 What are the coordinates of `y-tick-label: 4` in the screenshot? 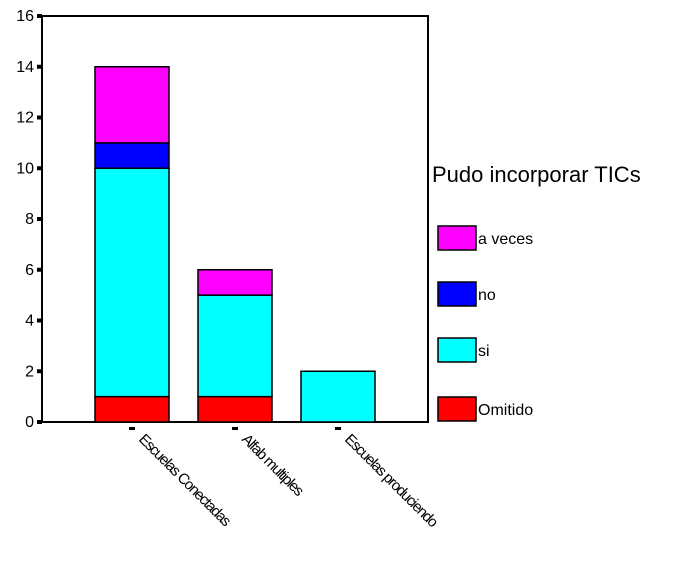 It's located at (29, 321).